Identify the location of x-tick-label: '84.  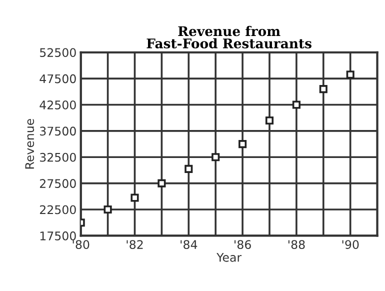
(189, 245).